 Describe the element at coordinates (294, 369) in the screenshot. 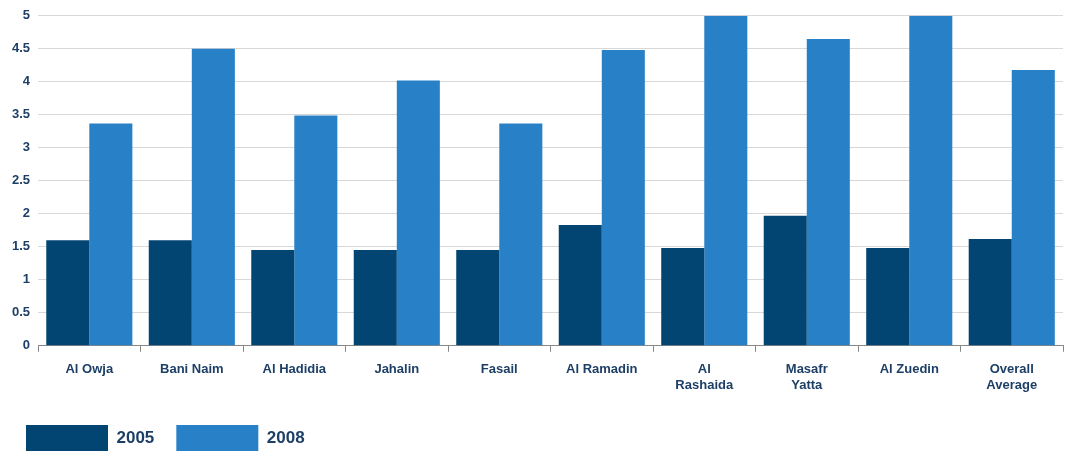

I see `x-tick-label: Al Hadidia` at that location.